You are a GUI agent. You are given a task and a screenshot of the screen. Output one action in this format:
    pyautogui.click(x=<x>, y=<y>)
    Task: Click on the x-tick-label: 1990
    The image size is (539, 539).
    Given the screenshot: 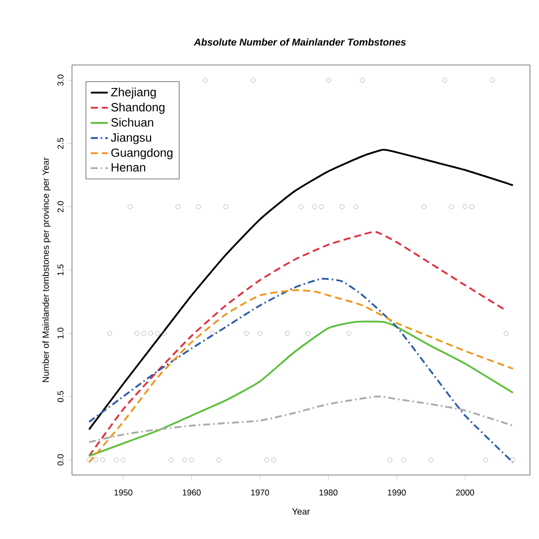 What is the action you would take?
    pyautogui.click(x=397, y=493)
    